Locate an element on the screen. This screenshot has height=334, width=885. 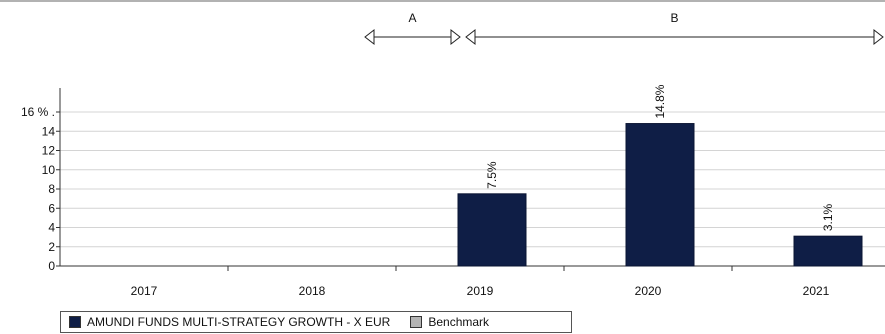
y-tick-label: 6 is located at coordinates (51, 208).